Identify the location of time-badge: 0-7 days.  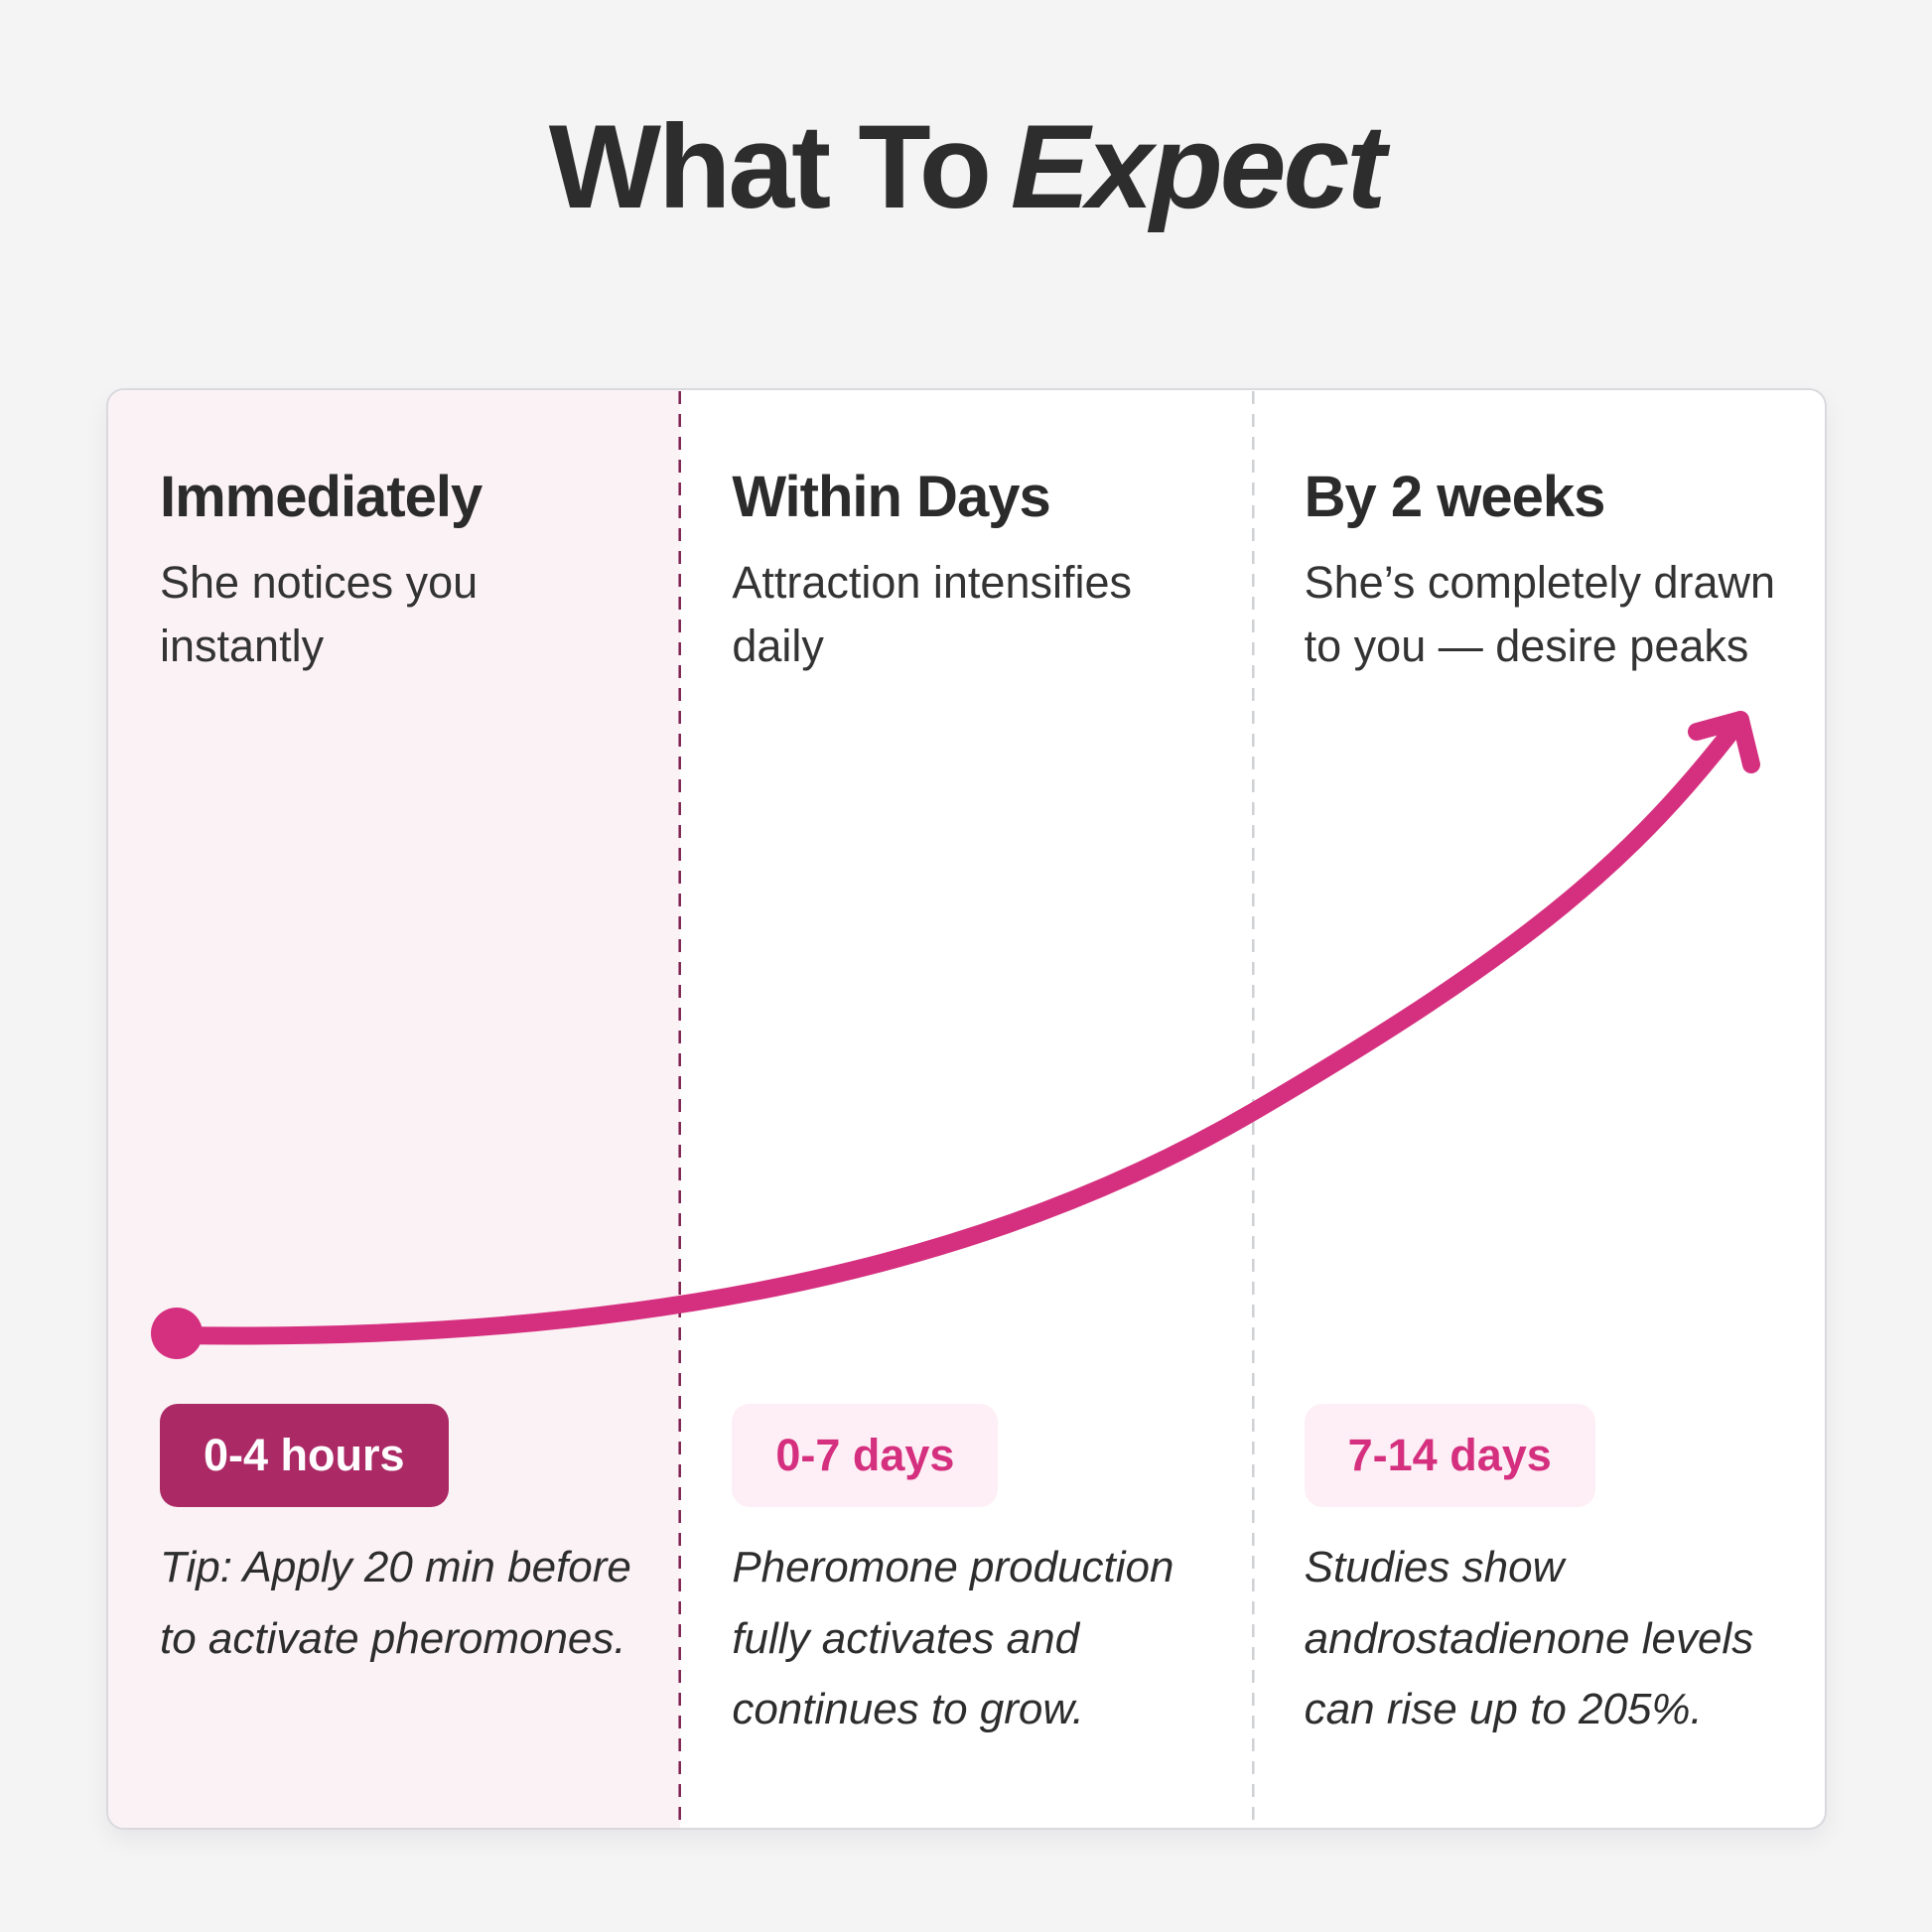
(866, 1456).